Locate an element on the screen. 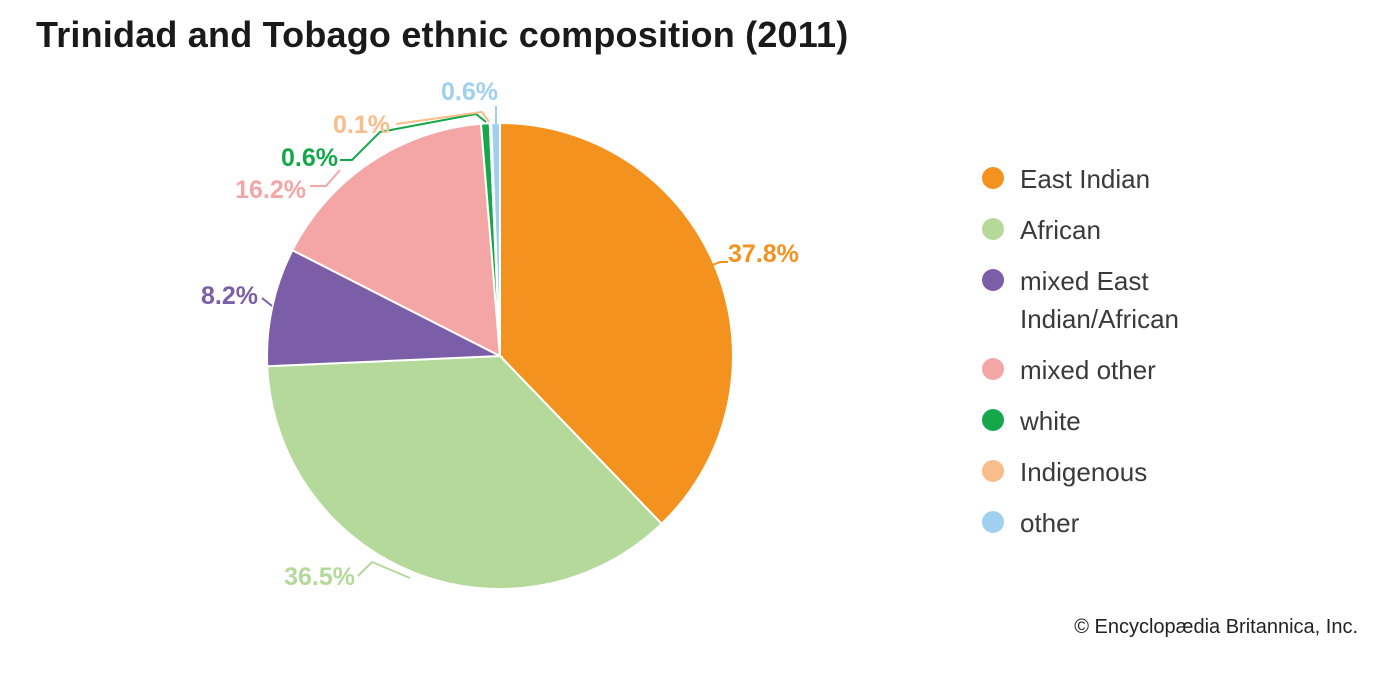 Image resolution: width=1400 pixels, height=675 pixels. legend-item-east-indian: East Indian is located at coordinates (1132, 179).